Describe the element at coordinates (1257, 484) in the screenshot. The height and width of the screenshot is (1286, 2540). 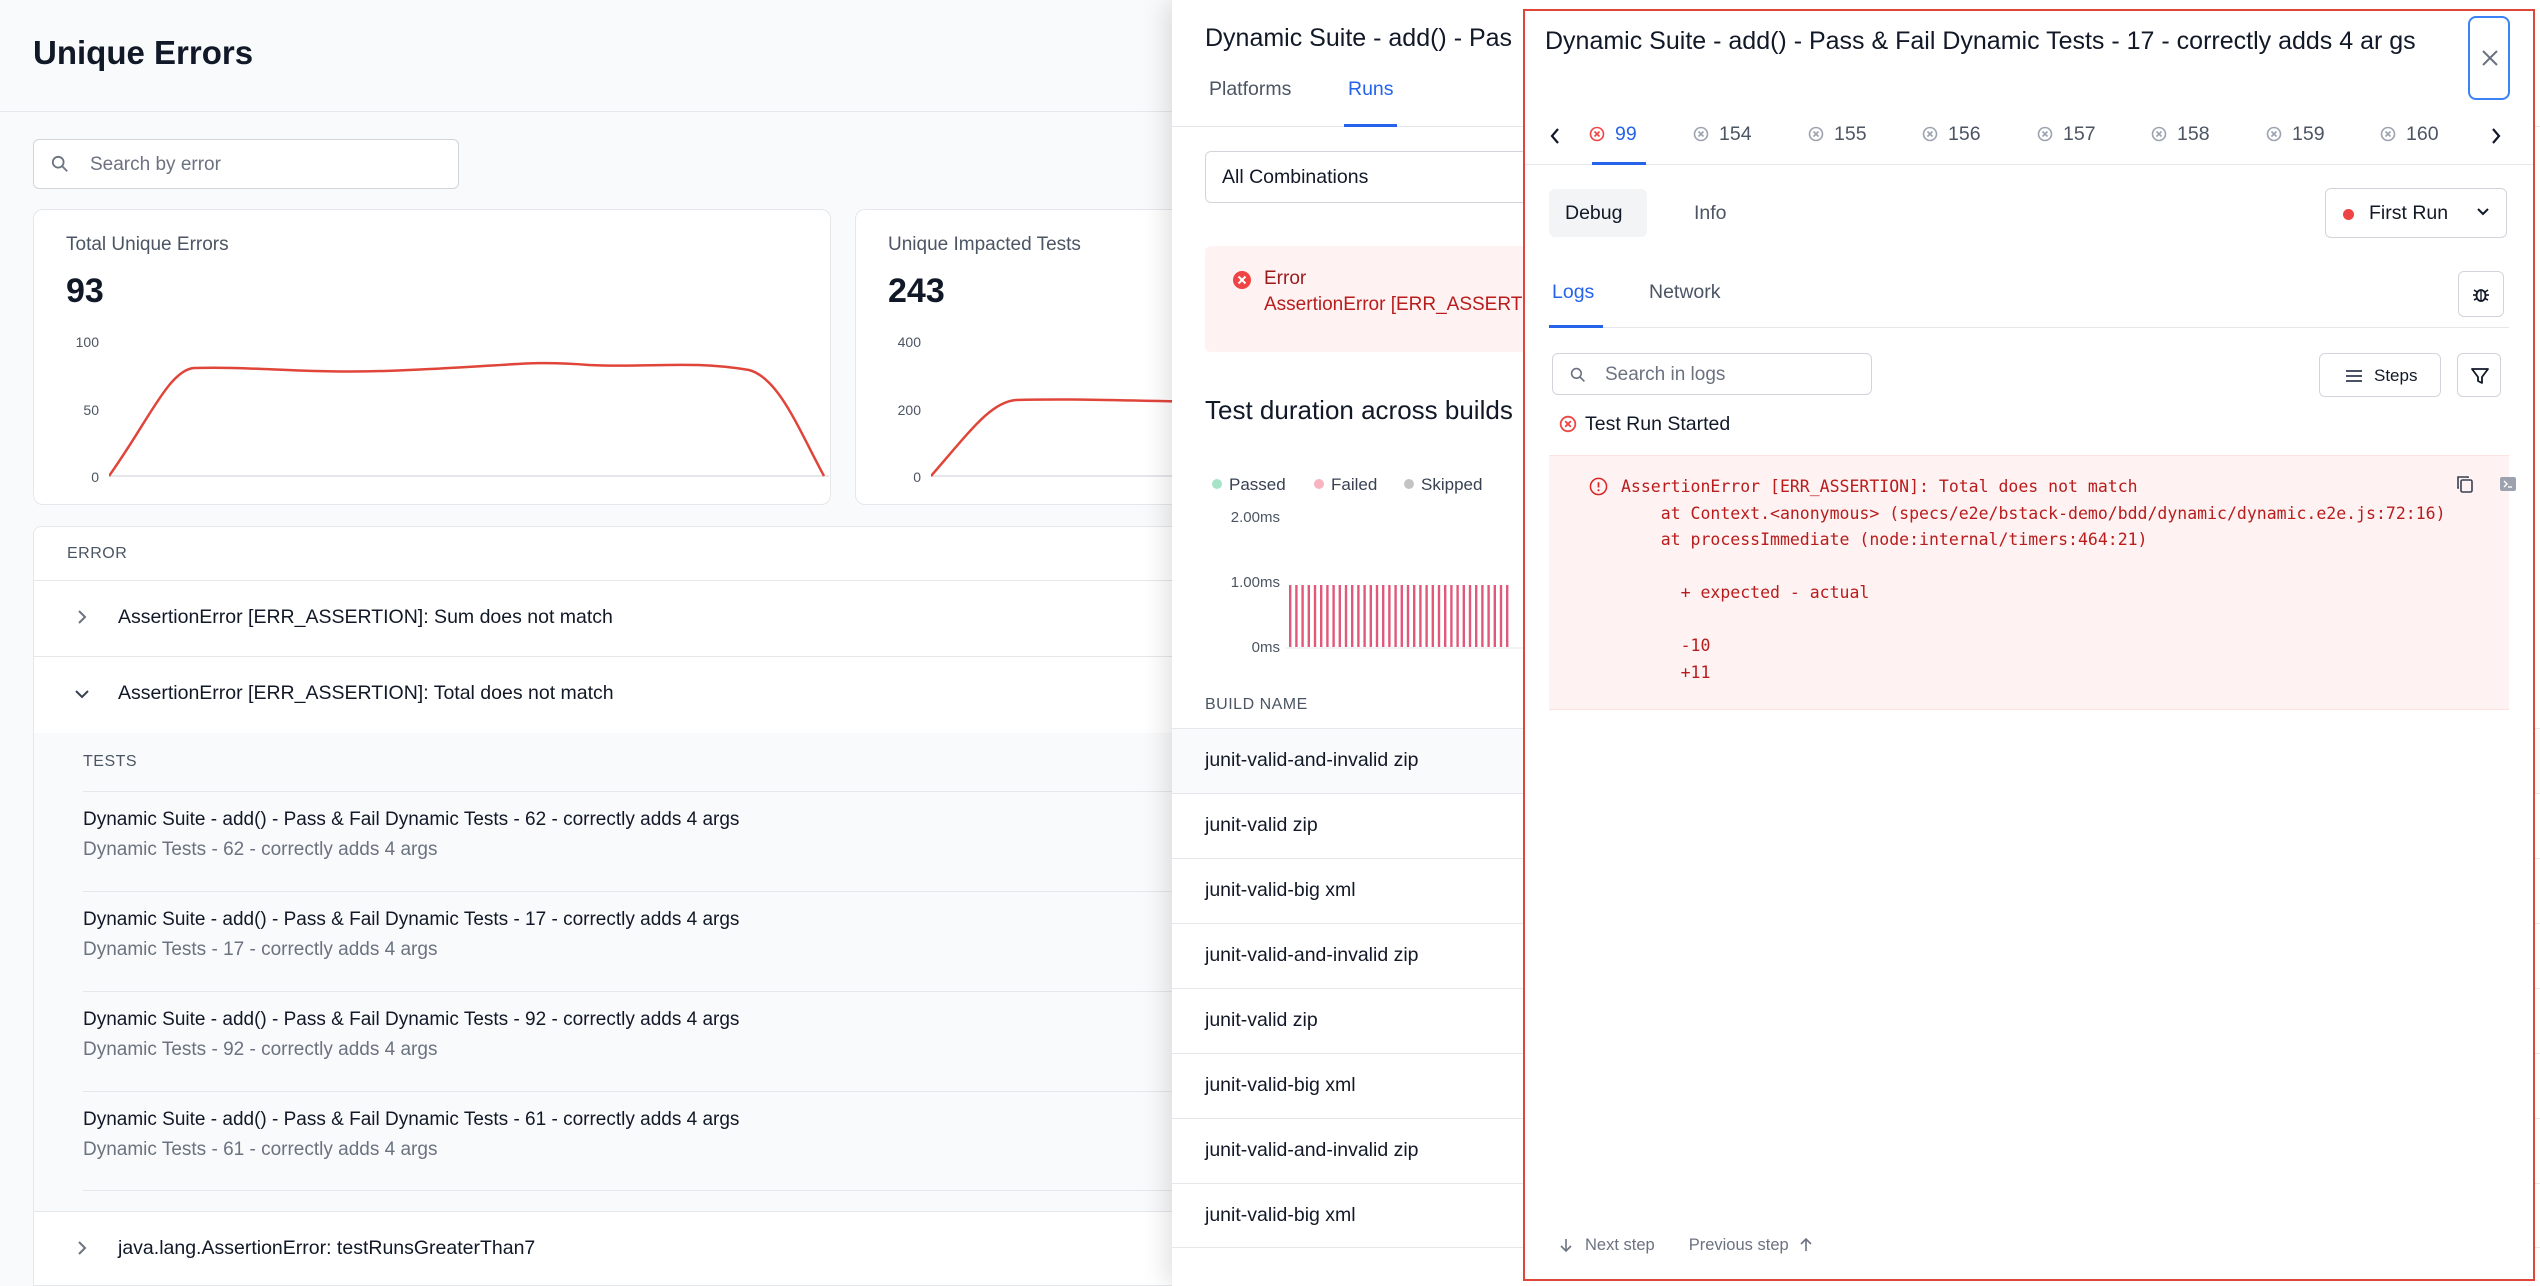
I see `legend-label: Passed` at that location.